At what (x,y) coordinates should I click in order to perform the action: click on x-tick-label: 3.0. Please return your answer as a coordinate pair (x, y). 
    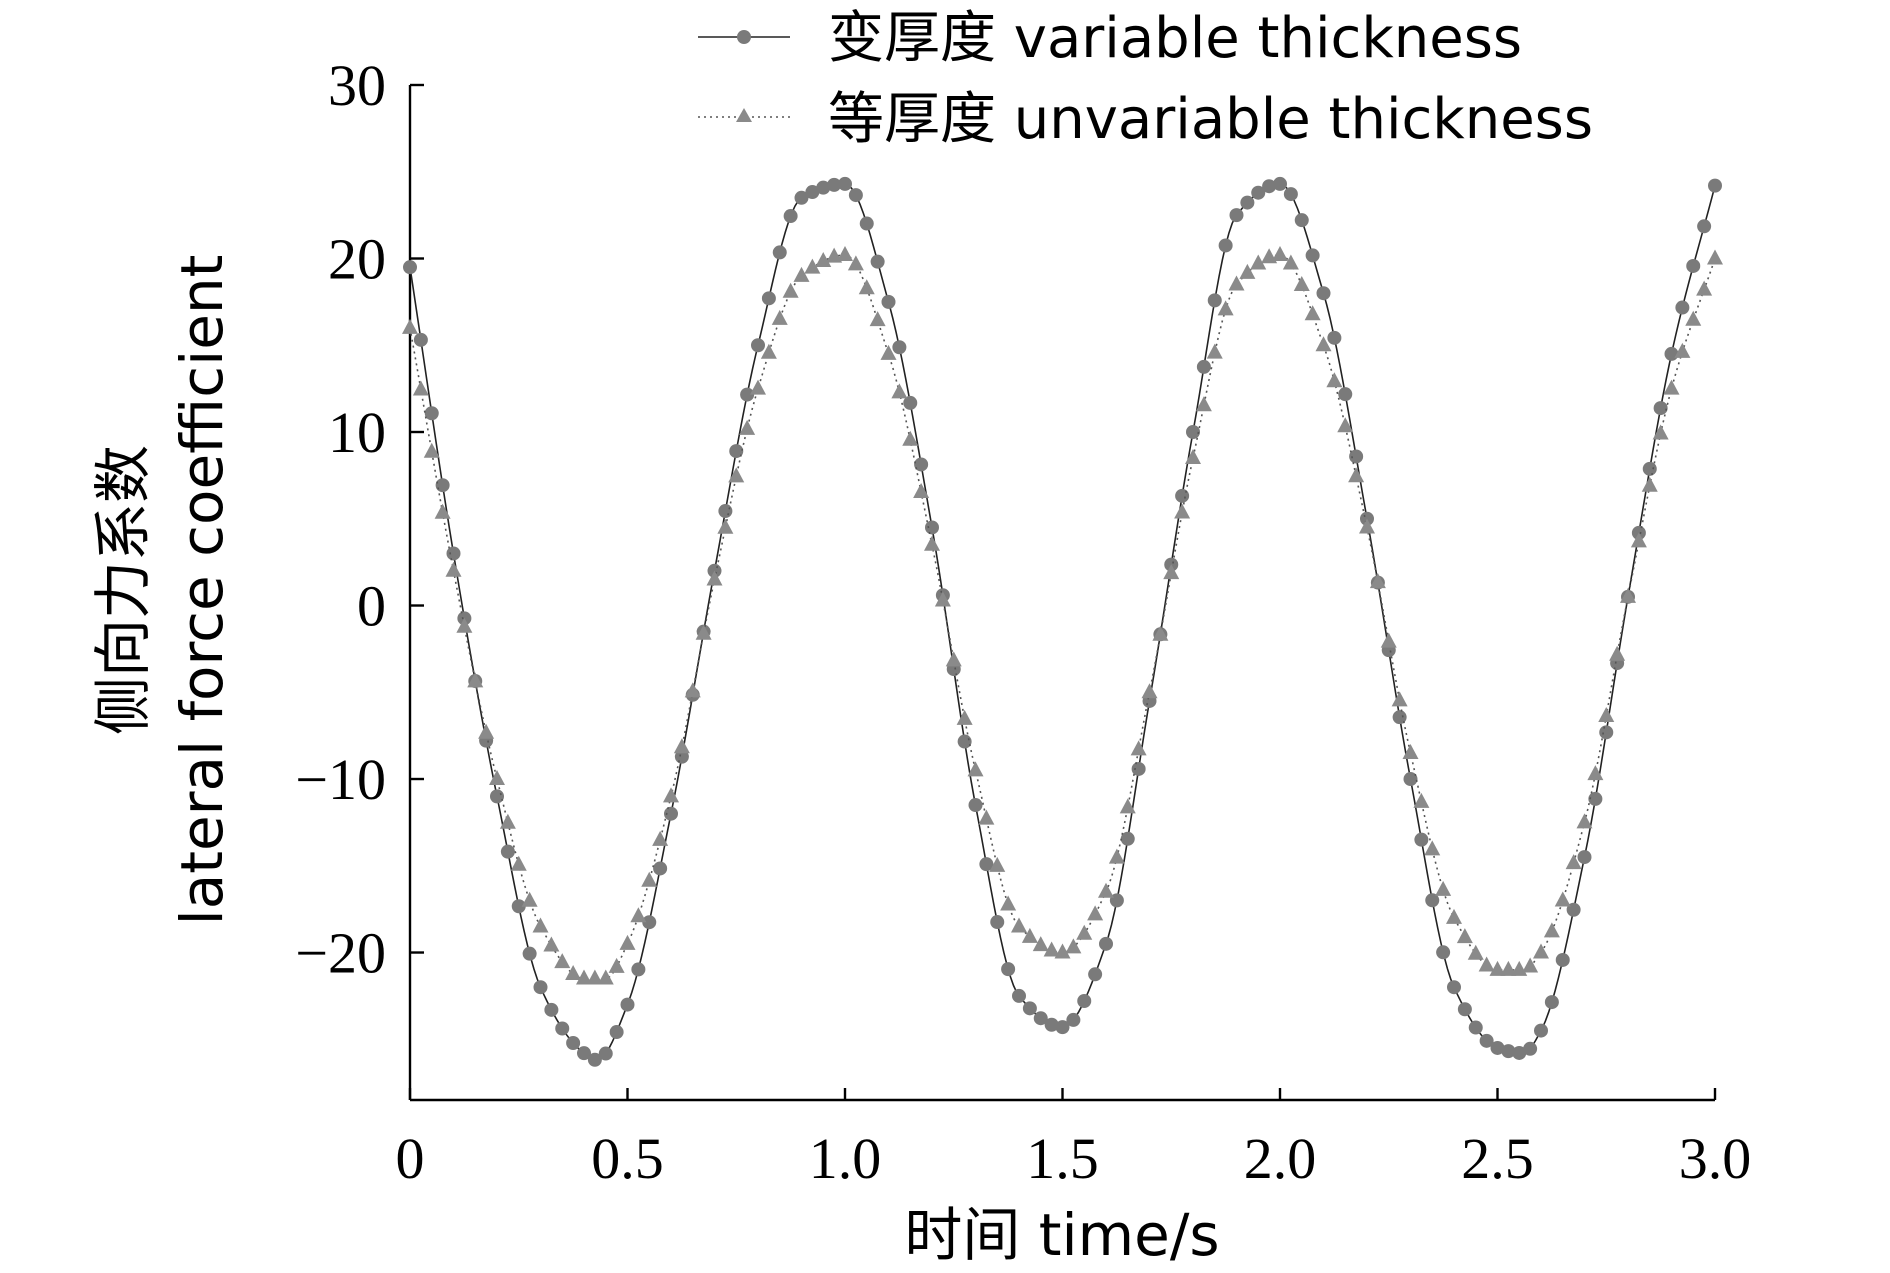
    Looking at the image, I should click on (1715, 1158).